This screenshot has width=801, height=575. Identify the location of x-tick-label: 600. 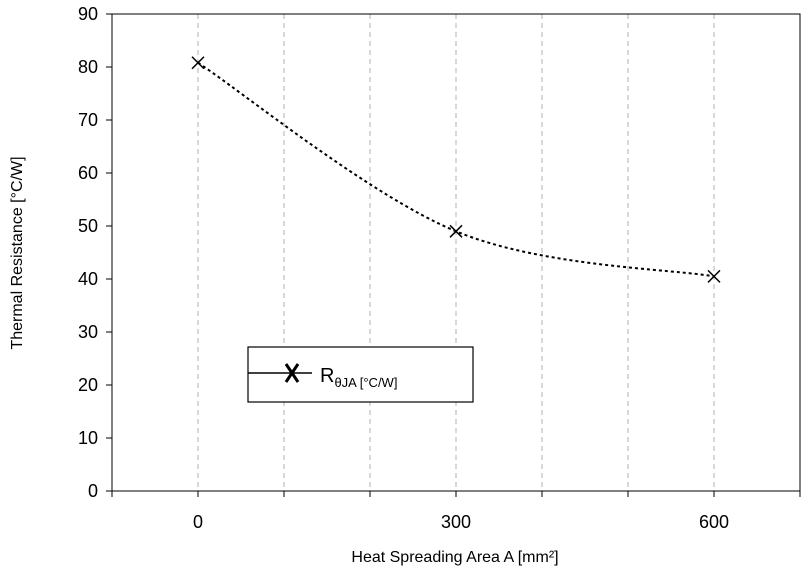
(714, 522).